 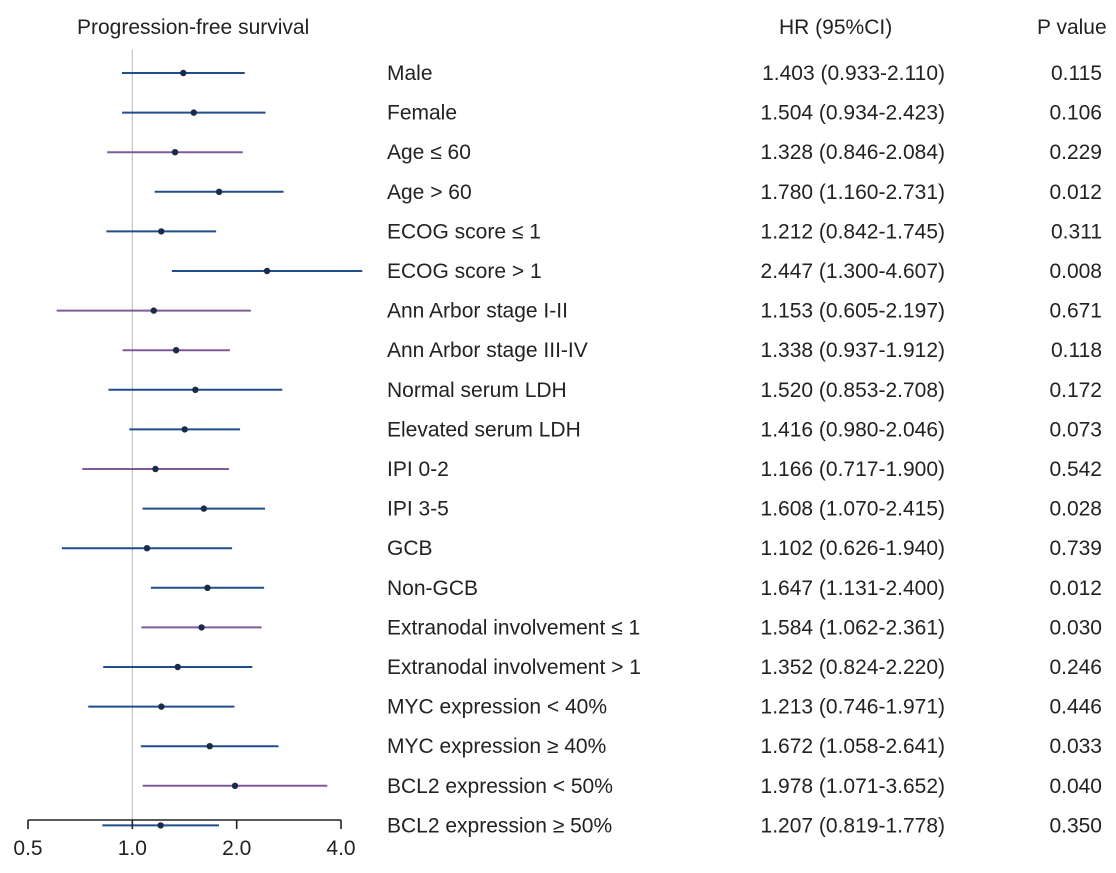 What do you see at coordinates (853, 469) in the screenshot?
I see `hr-ci-text: 1.166 (0.717-1.900)` at bounding box center [853, 469].